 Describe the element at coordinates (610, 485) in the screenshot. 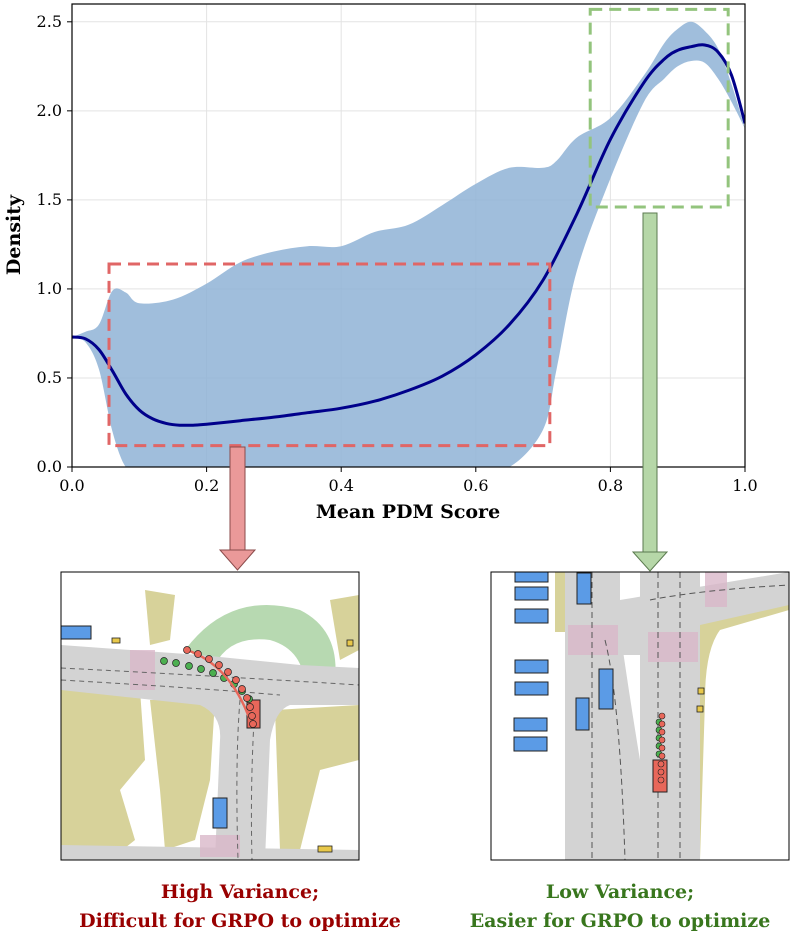

I see `x-tick-label: 0.8` at that location.